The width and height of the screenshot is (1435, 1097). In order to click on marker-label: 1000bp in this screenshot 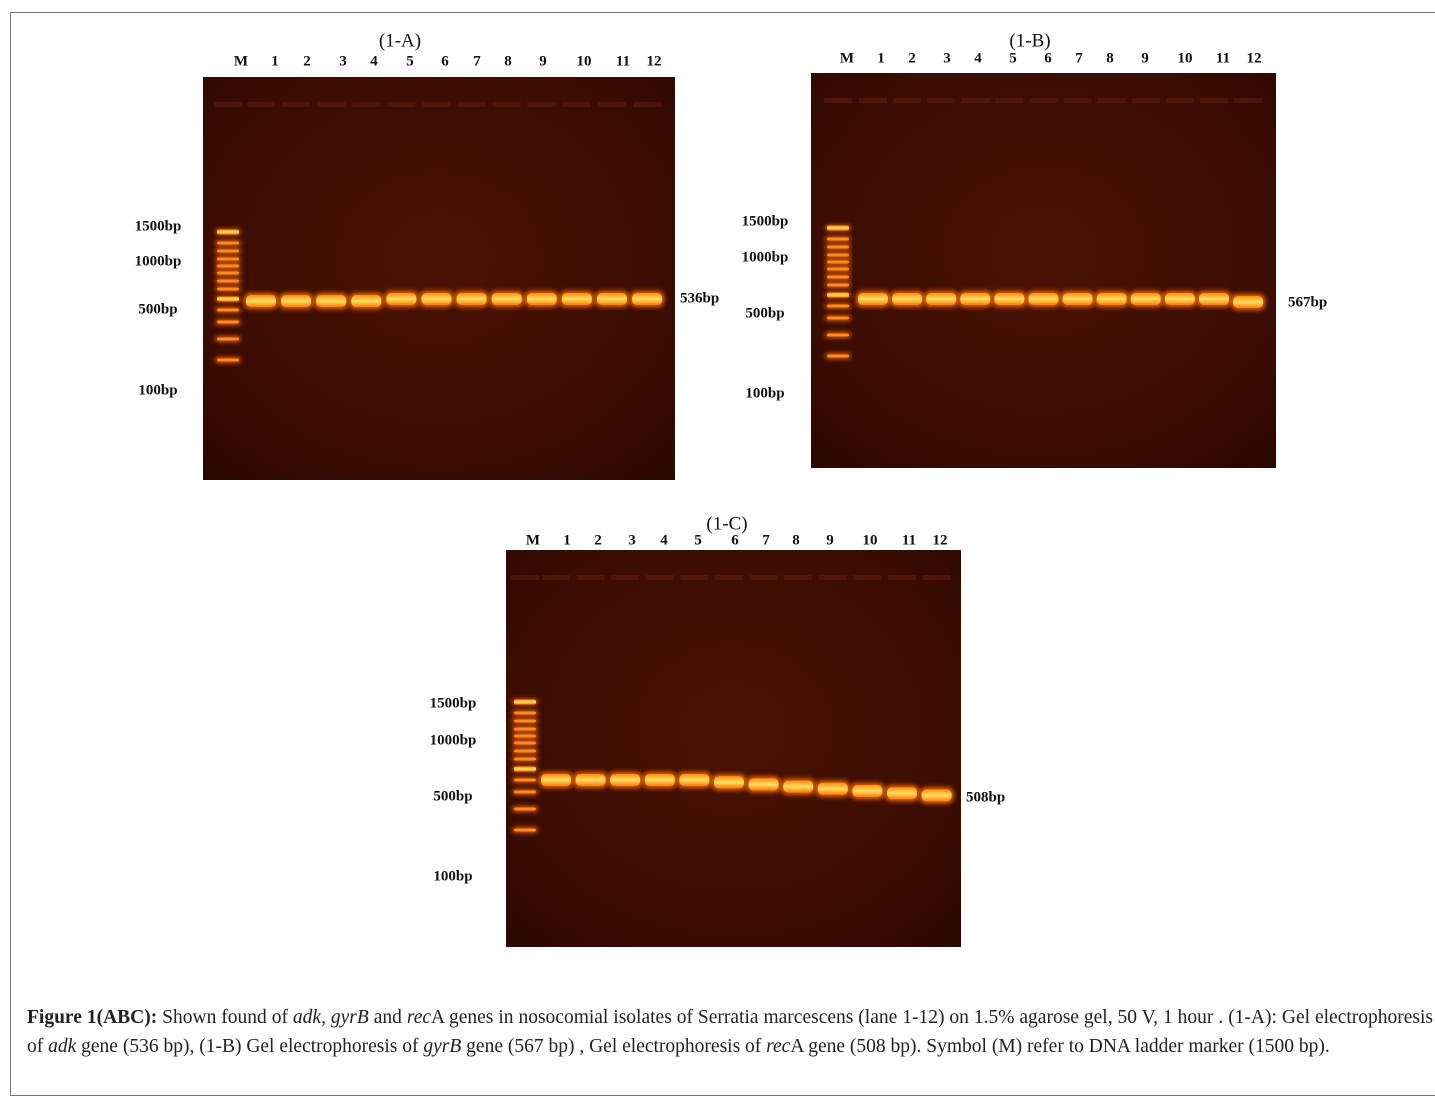, I will do `click(158, 261)`.